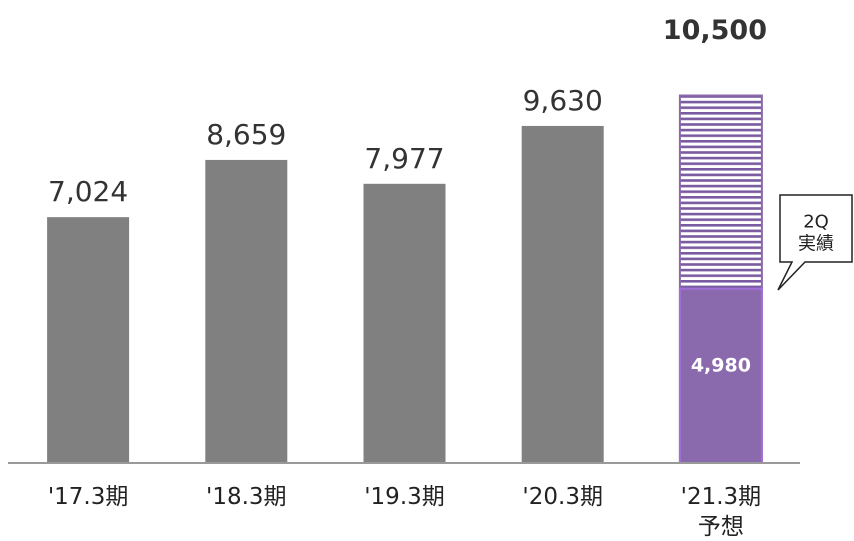 The height and width of the screenshot is (541, 854). Describe the element at coordinates (88, 497) in the screenshot. I see `x-tick-label: '17.3期` at that location.